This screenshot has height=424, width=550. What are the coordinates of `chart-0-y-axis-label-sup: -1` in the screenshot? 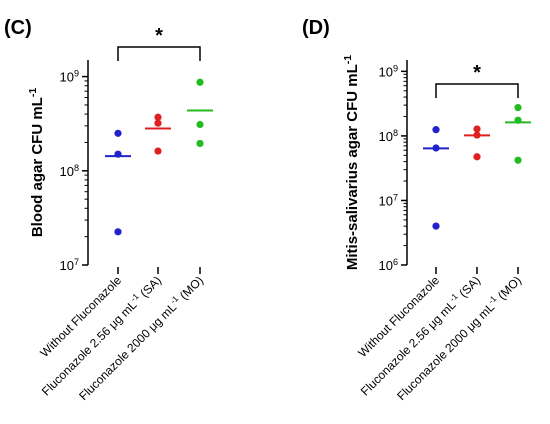 It's located at (33, 92).